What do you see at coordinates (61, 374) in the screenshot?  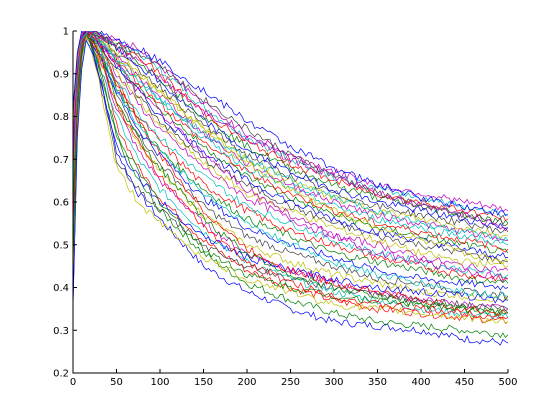 I see `y-tick-label: 0.2` at bounding box center [61, 374].